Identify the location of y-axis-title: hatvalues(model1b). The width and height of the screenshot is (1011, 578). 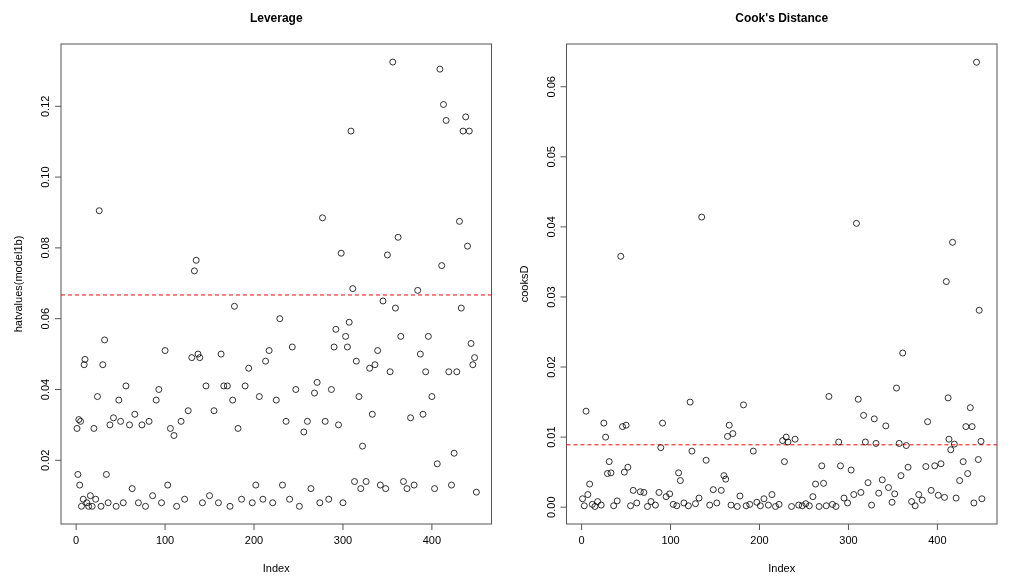
(18, 284).